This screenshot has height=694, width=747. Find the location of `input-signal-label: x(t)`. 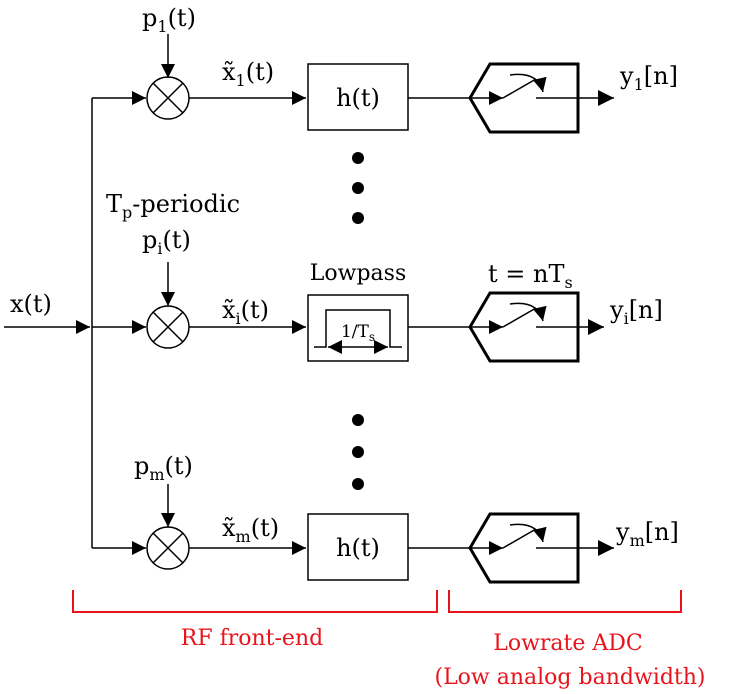

input-signal-label: x(t) is located at coordinates (31, 304).